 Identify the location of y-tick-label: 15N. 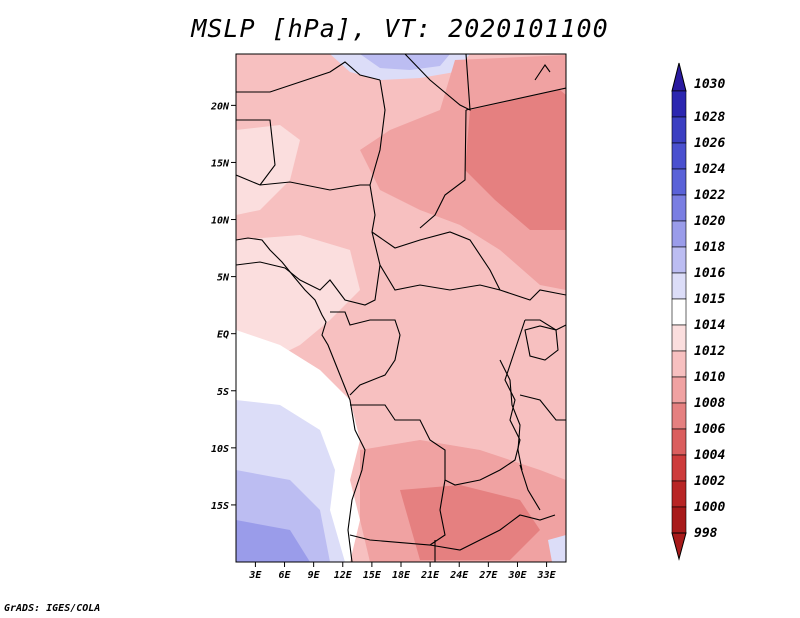
(220, 163).